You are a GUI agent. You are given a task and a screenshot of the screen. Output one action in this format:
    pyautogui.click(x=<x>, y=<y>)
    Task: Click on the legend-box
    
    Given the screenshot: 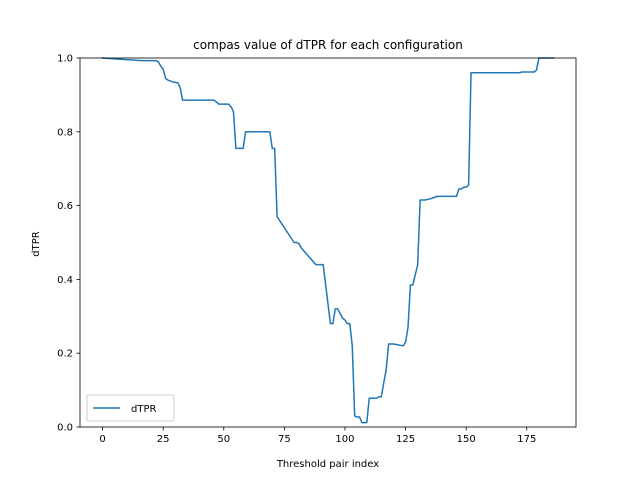 What is the action you would take?
    pyautogui.click(x=130, y=408)
    